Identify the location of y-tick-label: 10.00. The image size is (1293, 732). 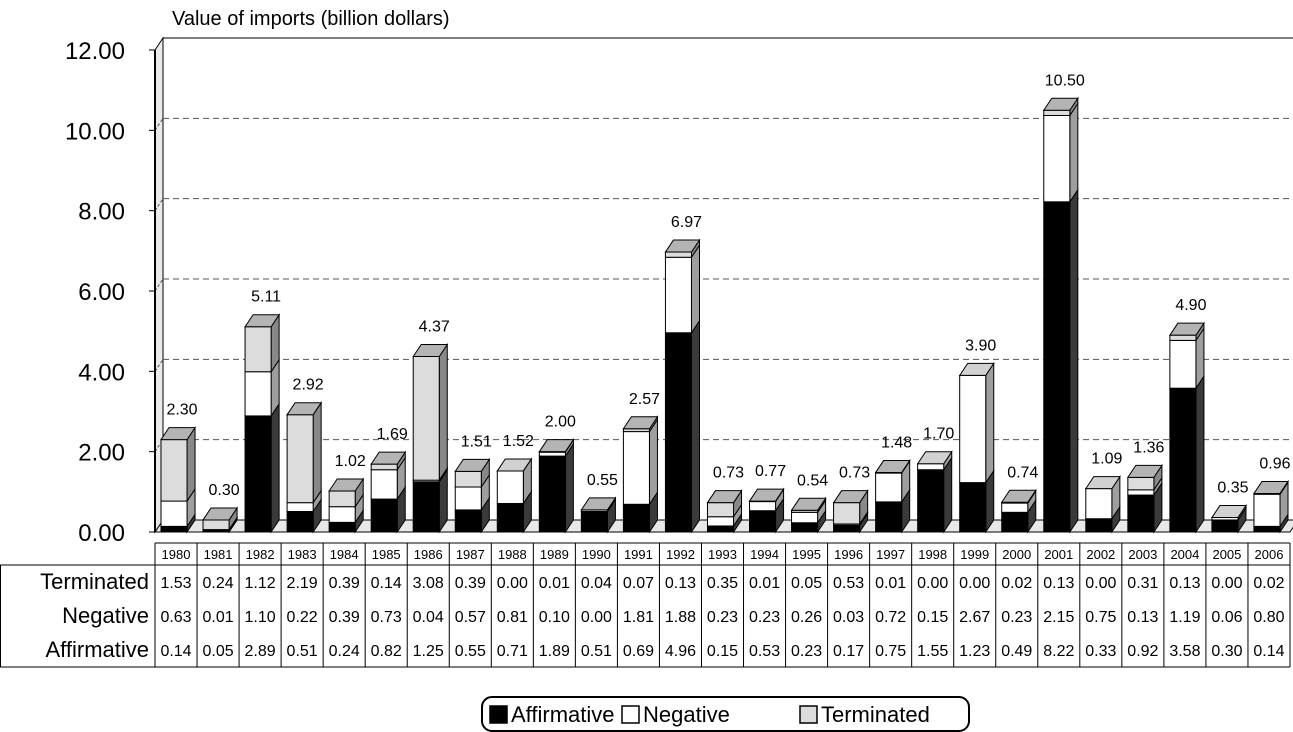
(95, 131).